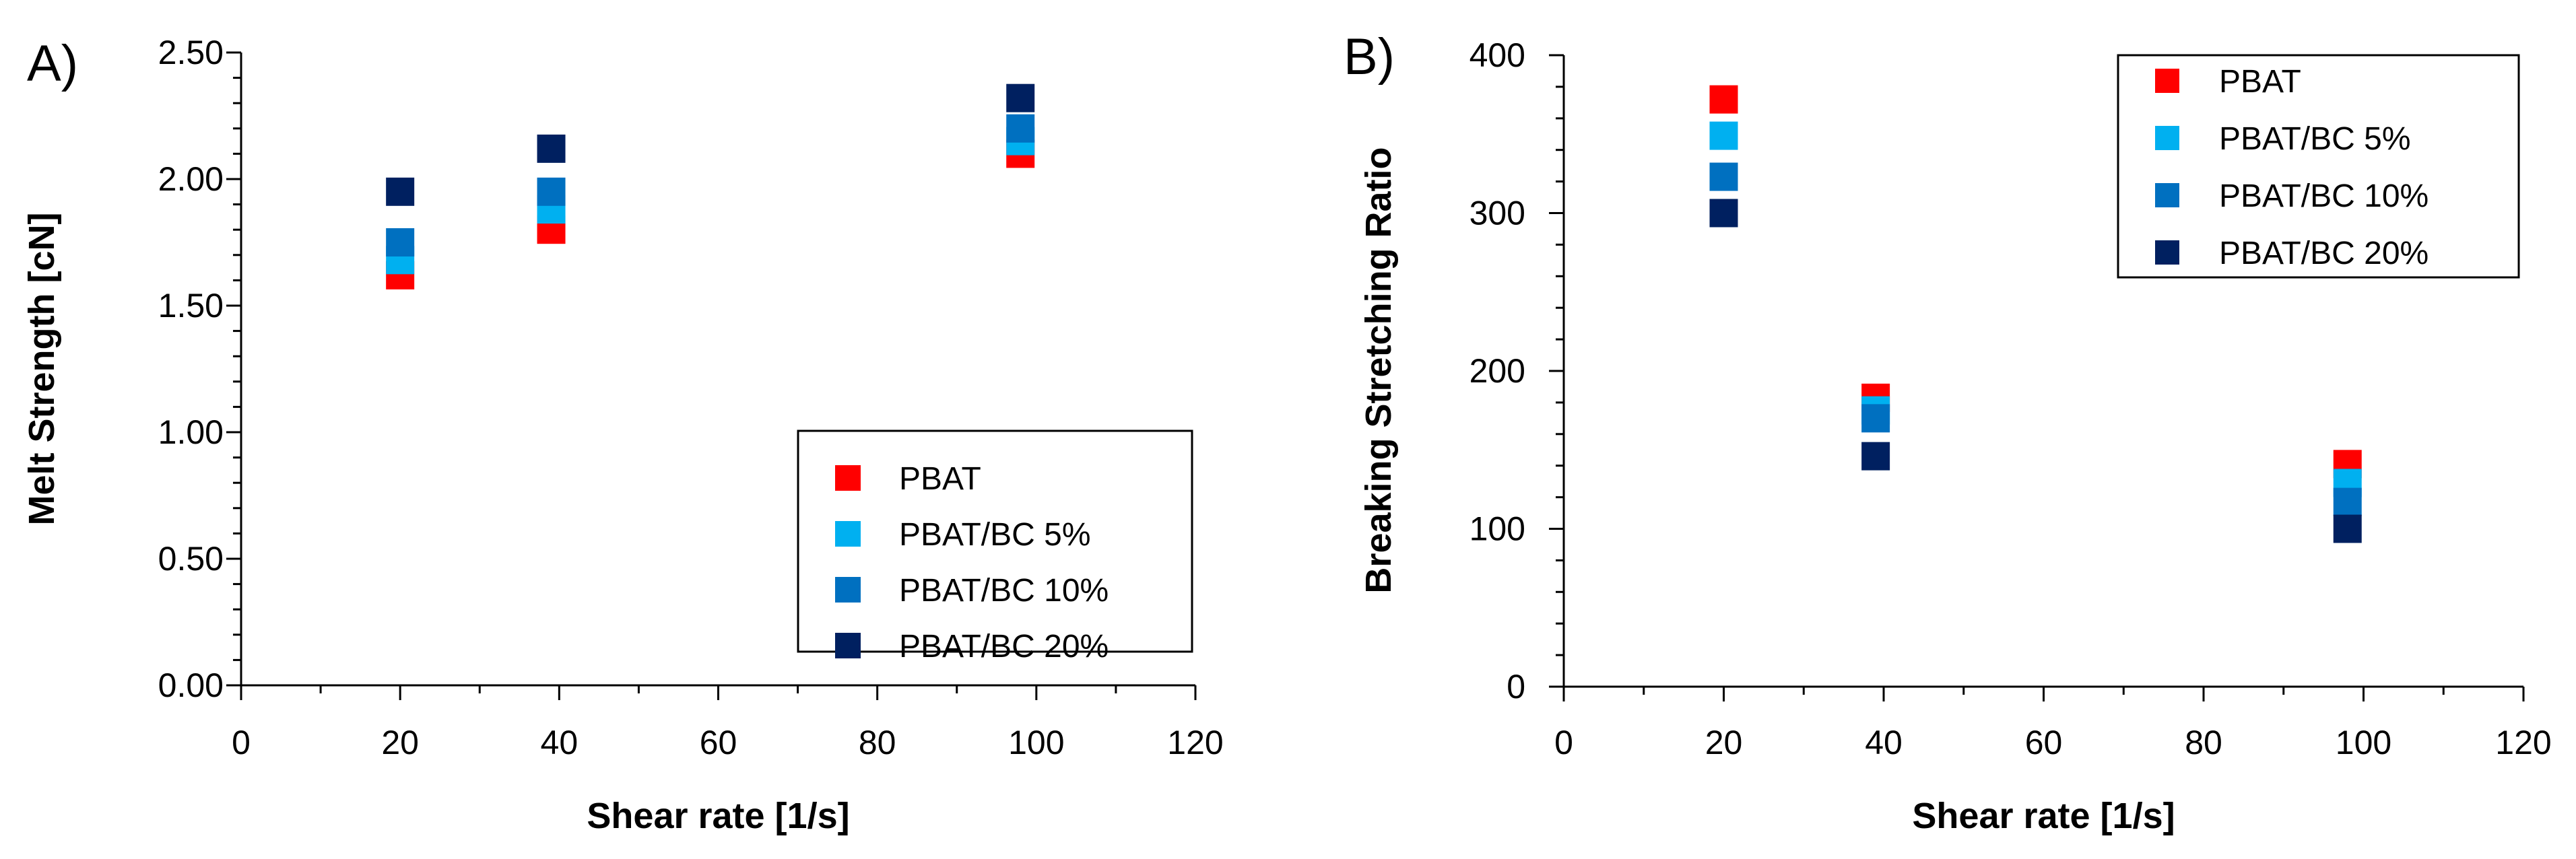 This screenshot has height=859, width=2576. I want to click on y-tick-label: 2.50, so click(191, 52).